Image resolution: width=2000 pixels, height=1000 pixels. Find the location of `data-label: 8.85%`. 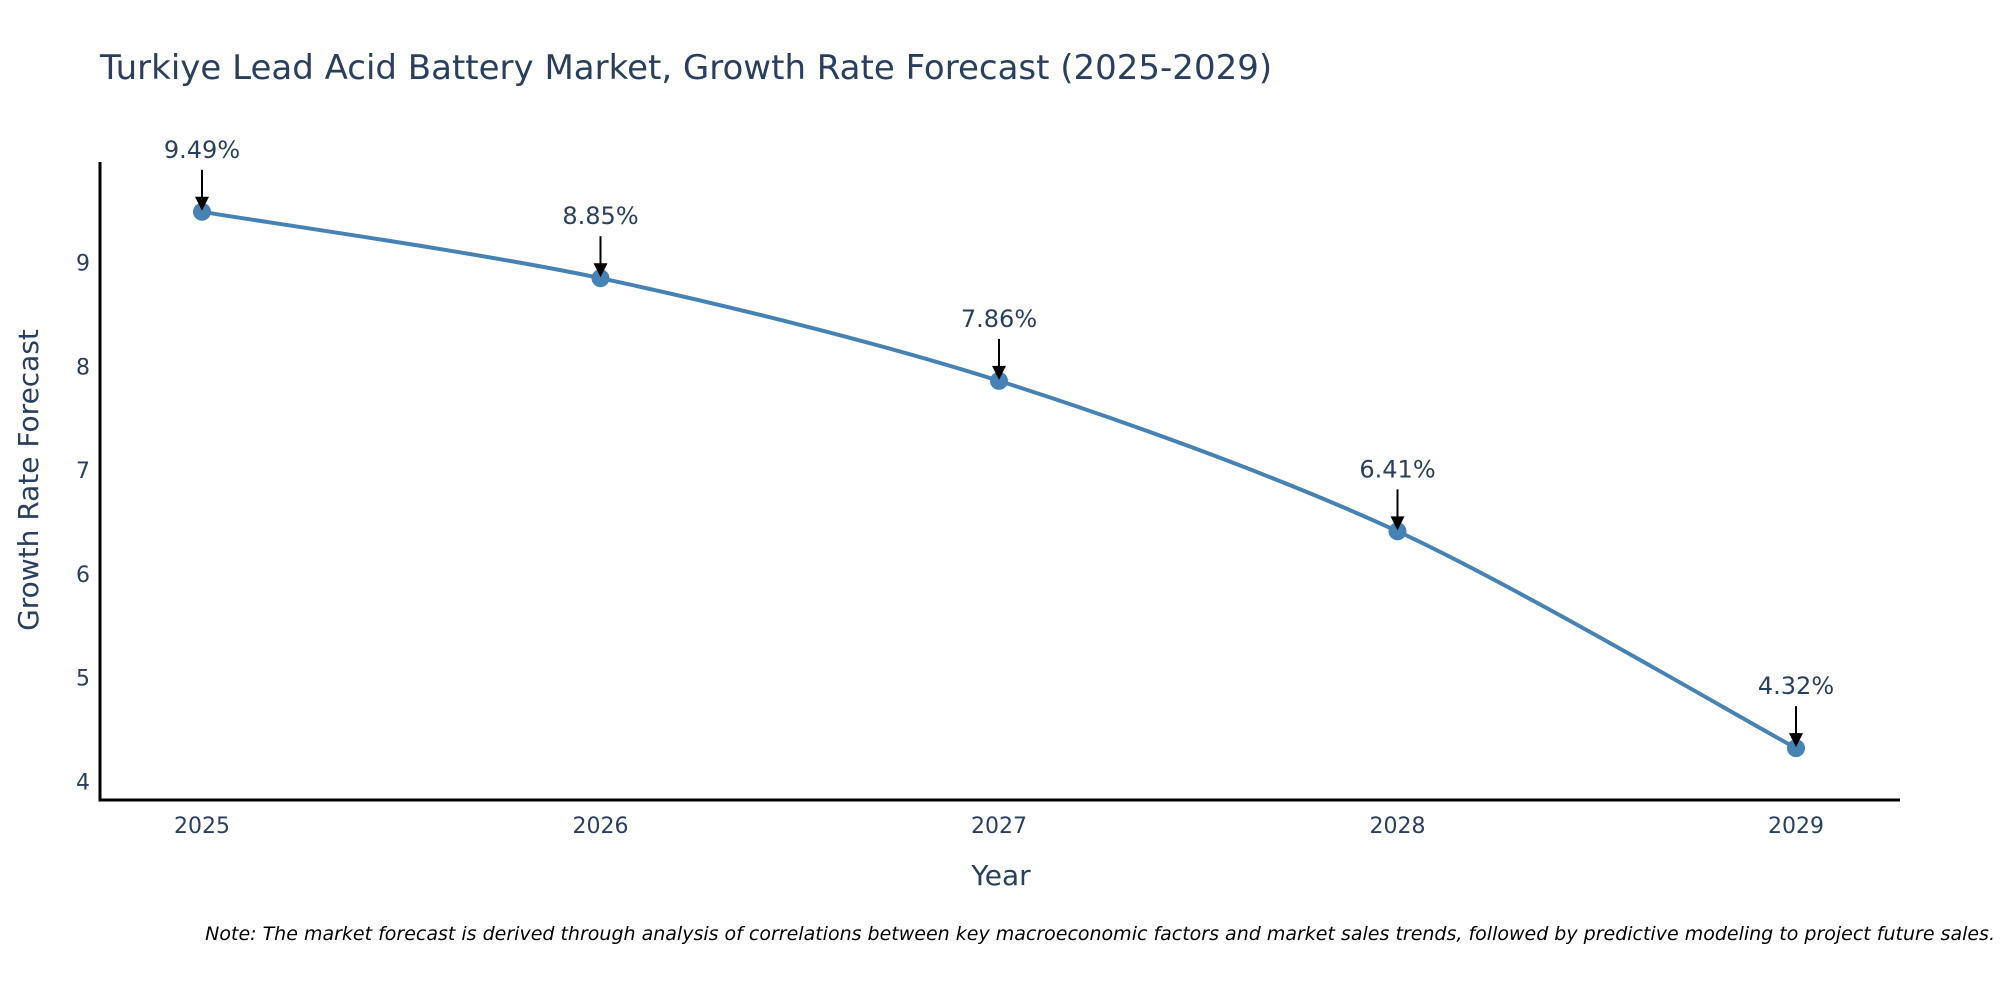

data-label: 8.85% is located at coordinates (600, 216).